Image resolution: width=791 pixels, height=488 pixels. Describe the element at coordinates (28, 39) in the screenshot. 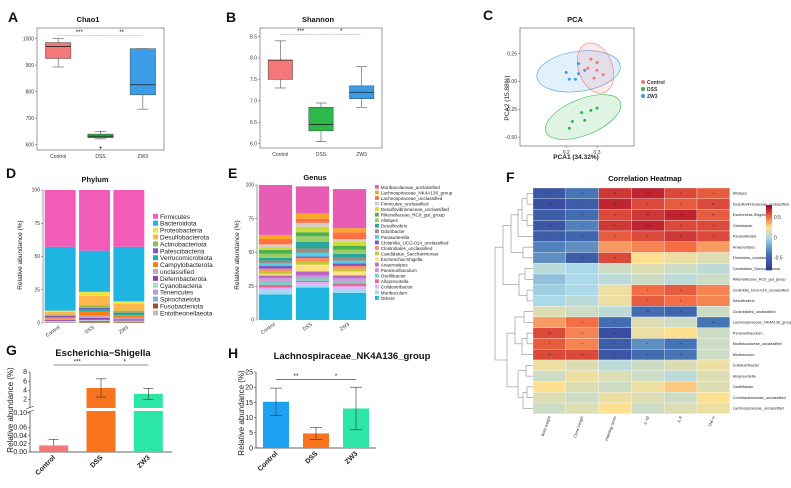

I see `chao1-ytick-label: 1000` at that location.